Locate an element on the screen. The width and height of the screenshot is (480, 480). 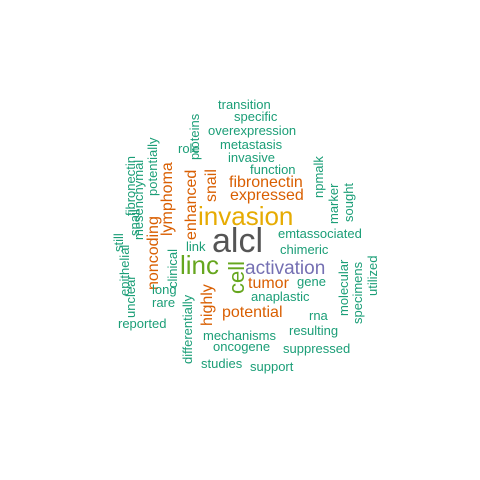
word-molecular: molecular is located at coordinates (343, 287).